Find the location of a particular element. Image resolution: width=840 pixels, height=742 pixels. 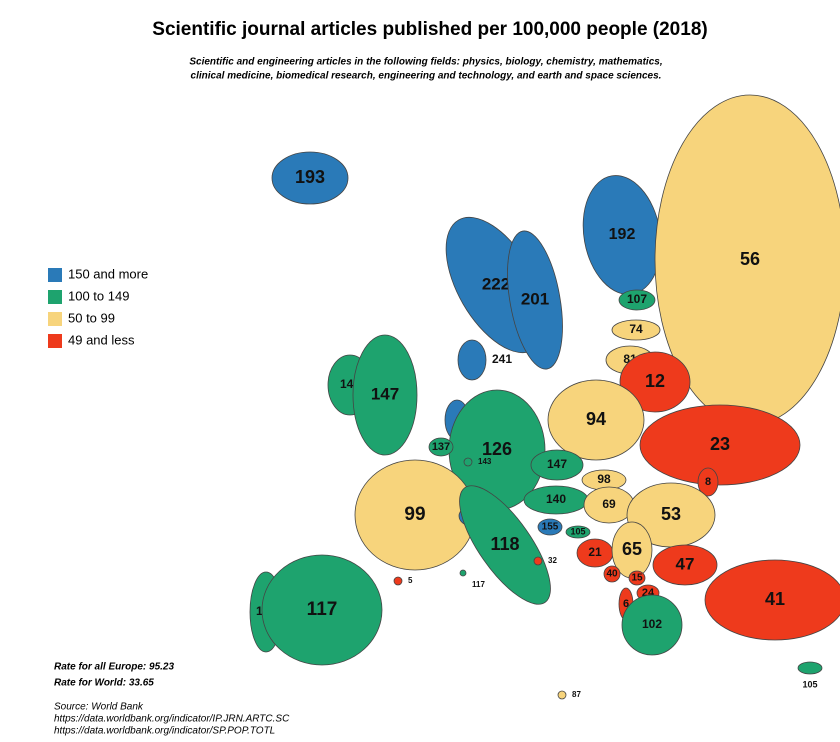

region-label: 6 is located at coordinates (626, 604).